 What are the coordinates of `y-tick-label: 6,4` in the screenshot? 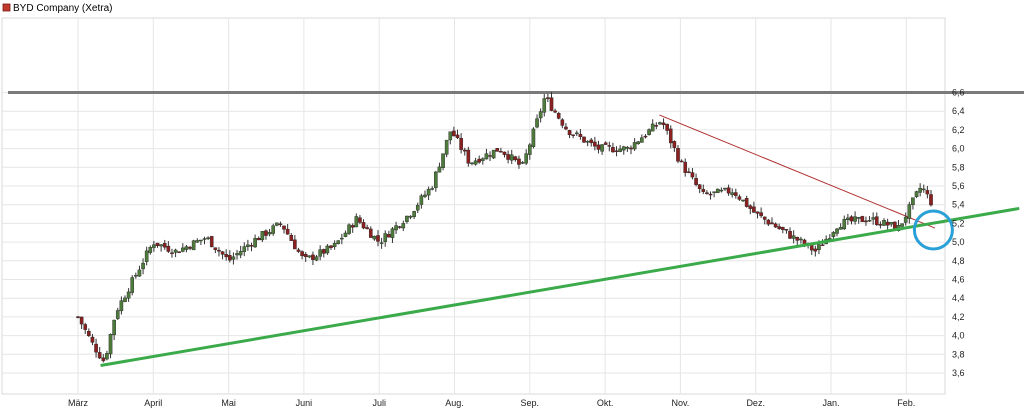 It's located at (958, 111).